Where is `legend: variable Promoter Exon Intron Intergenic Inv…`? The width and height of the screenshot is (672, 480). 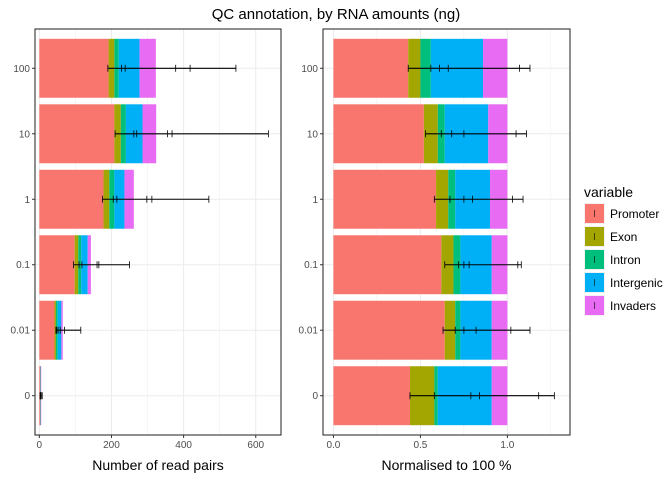 legend: variable Promoter Exon Intron Intergenic Inv… is located at coordinates (623, 250).